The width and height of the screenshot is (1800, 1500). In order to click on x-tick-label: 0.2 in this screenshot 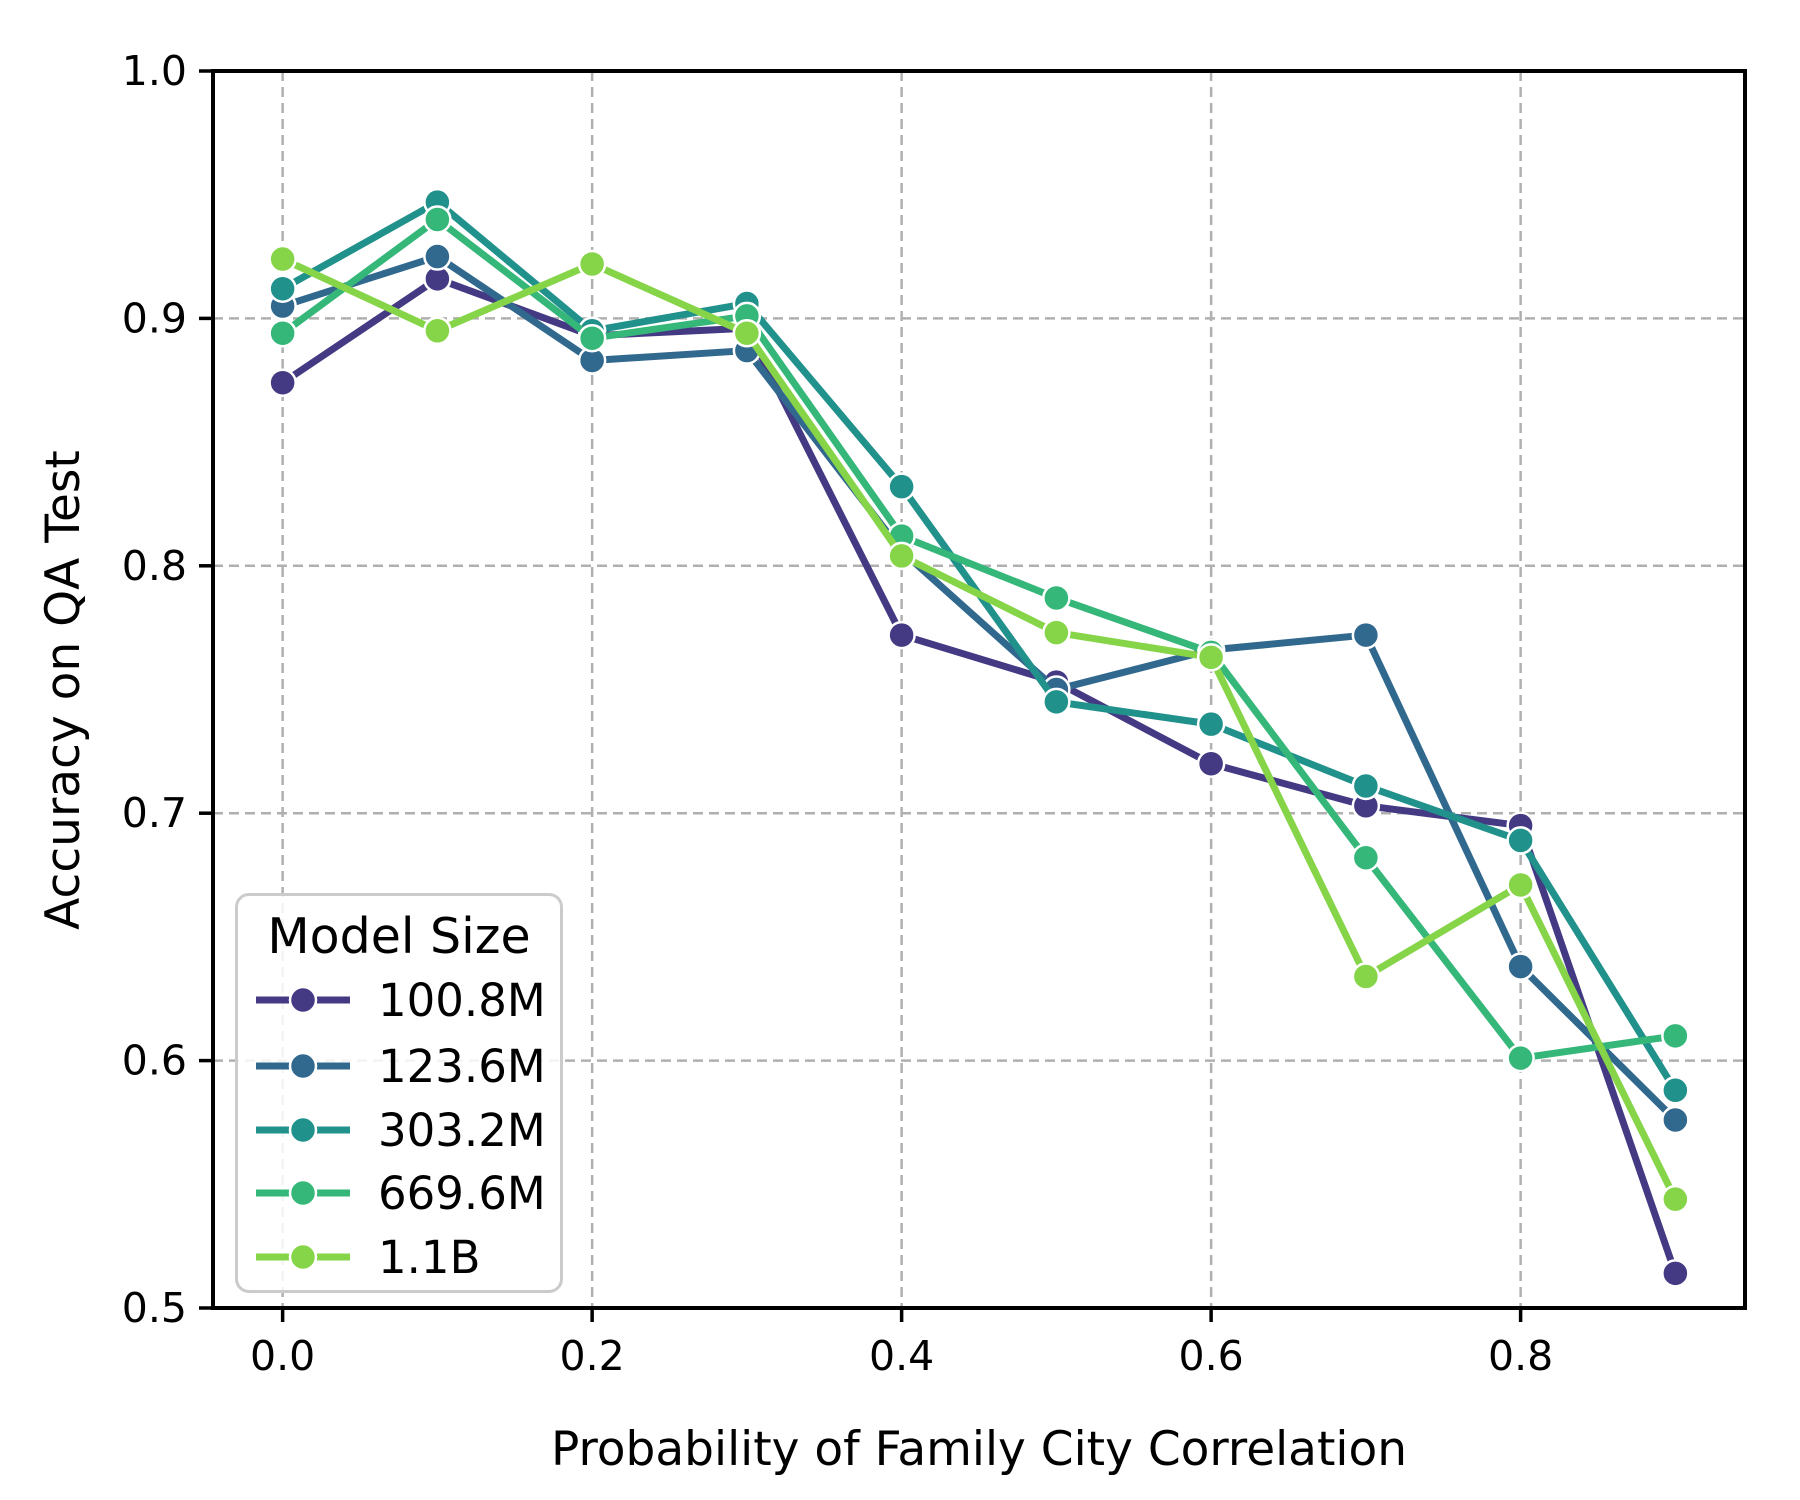, I will do `click(592, 1356)`.